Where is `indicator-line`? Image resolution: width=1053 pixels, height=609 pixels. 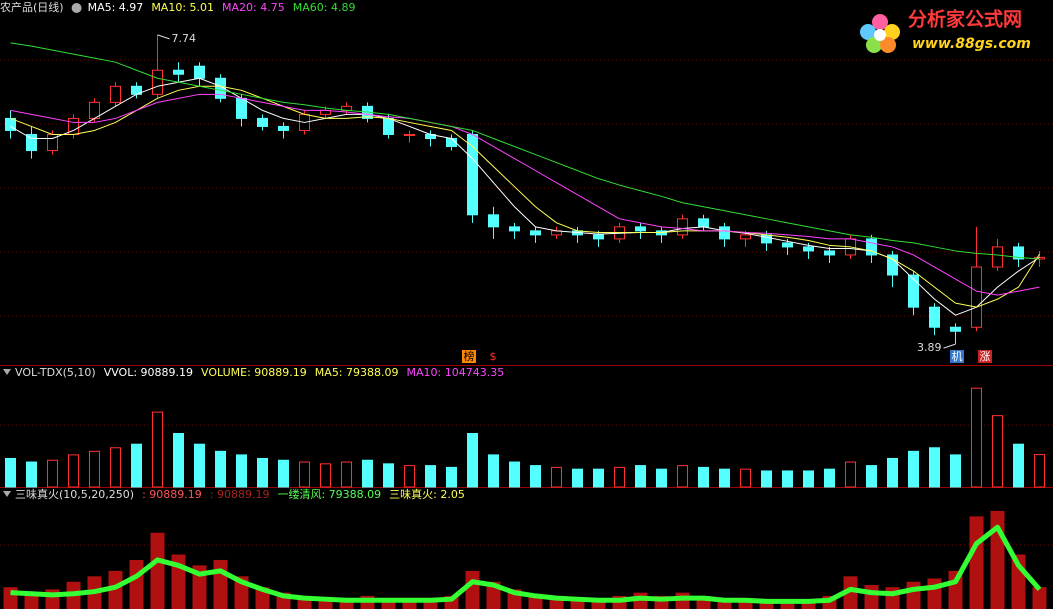
indicator-line is located at coordinates (526, 564).